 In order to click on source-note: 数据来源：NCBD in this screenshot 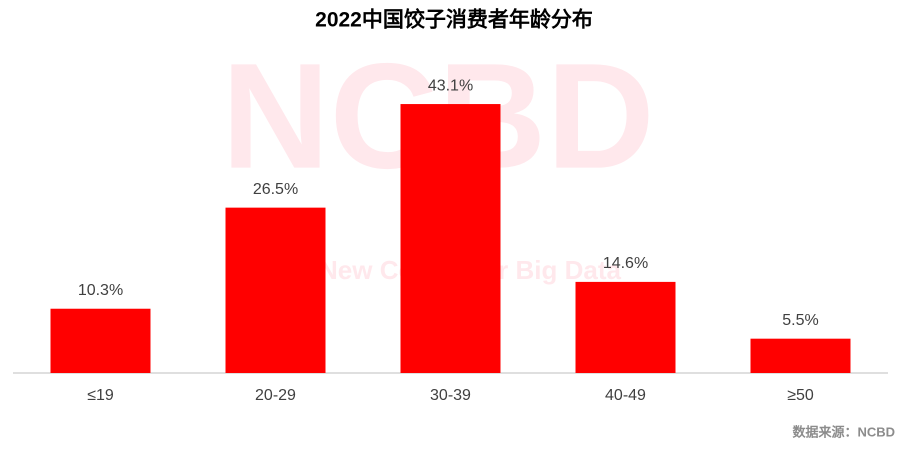, I will do `click(843, 431)`.